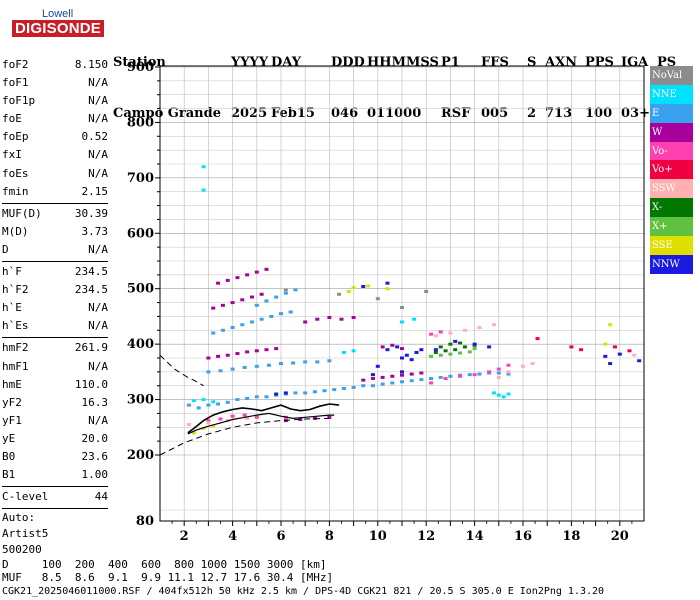  Describe the element at coordinates (249, 113) in the screenshot. I see `header-row2-cell: 2025` at that location.